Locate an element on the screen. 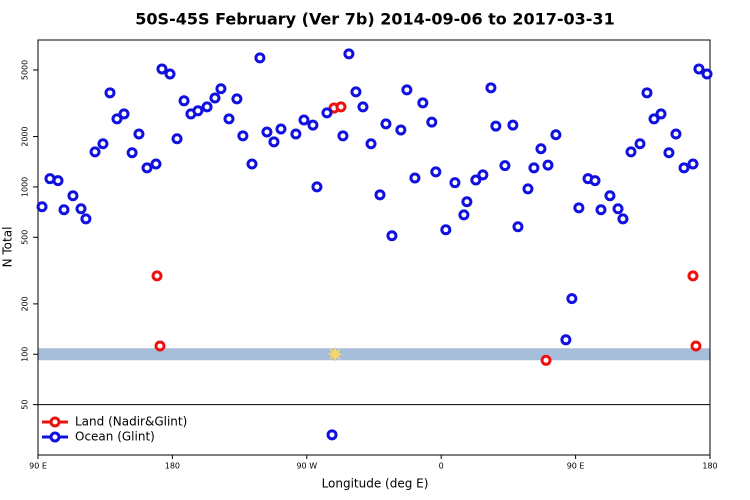  legend-label: Land (Nadir&Glint) is located at coordinates (131, 422).